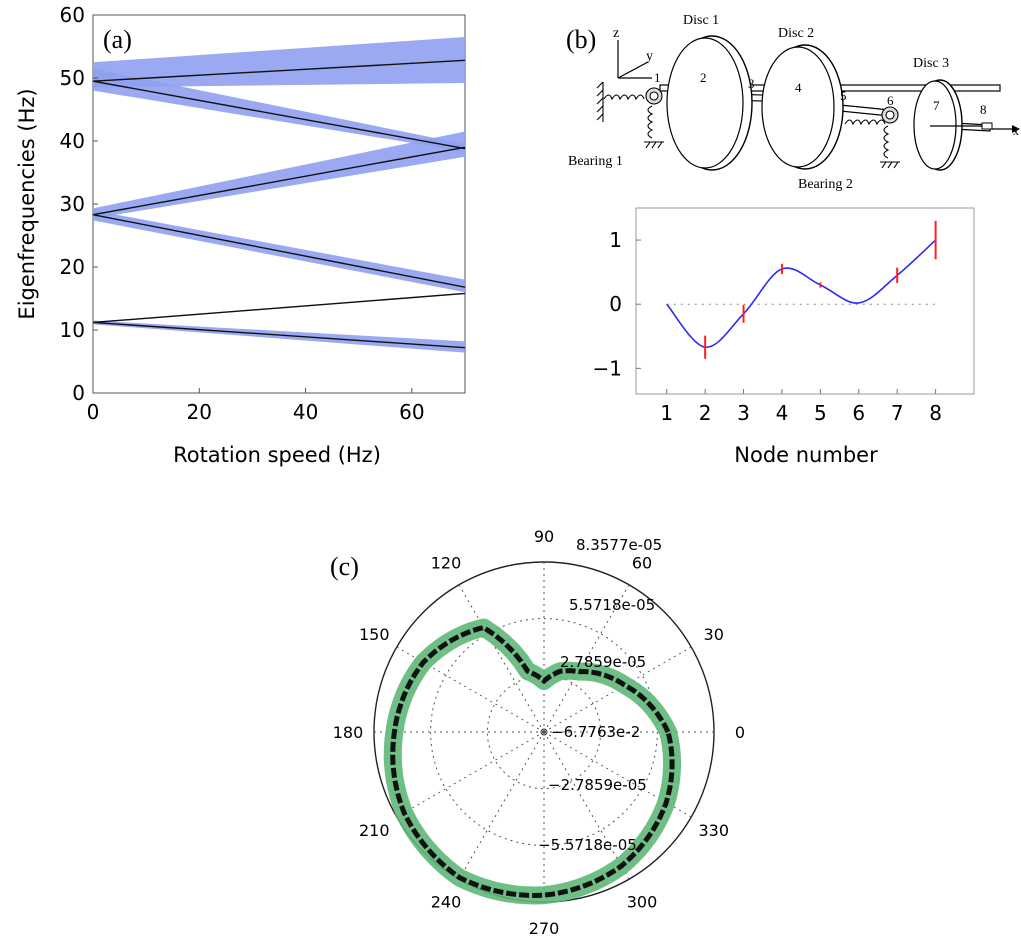 The height and width of the screenshot is (948, 1021). Describe the element at coordinates (597, 785) in the screenshot. I see `radial-label: −2.7859e-05` at that location.